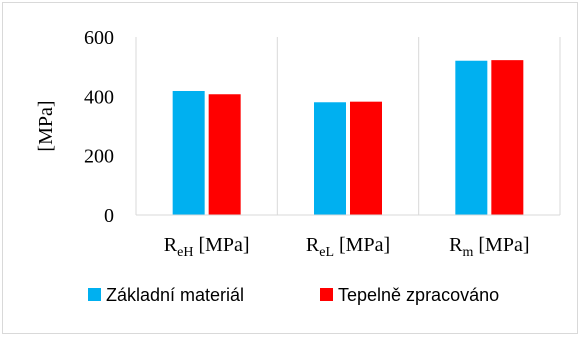 The image size is (582, 338). I want to click on y-tick-label: 400, so click(99, 97).